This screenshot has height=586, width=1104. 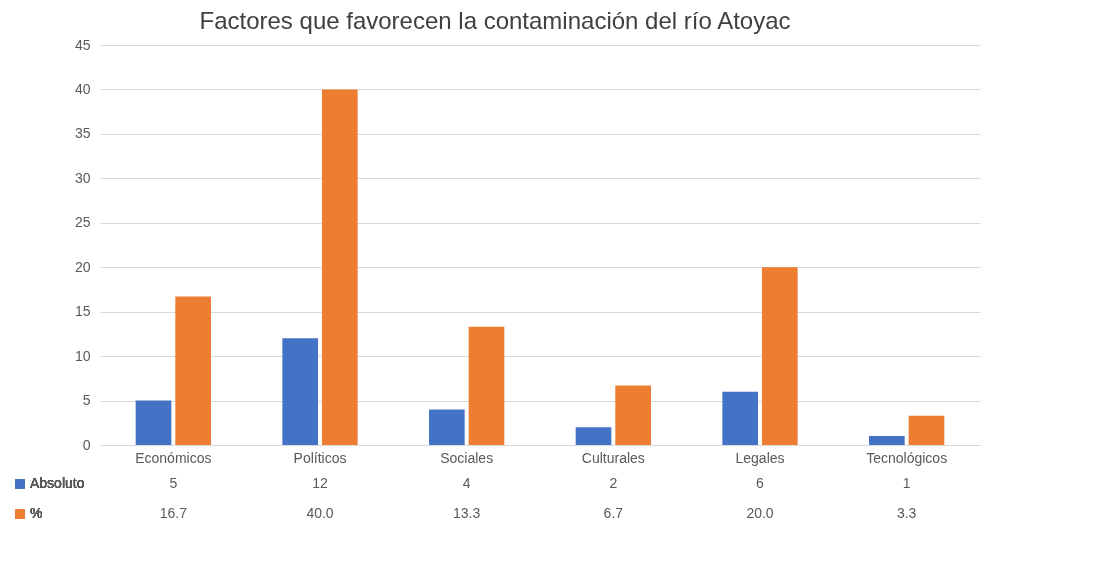 What do you see at coordinates (613, 483) in the screenshot?
I see `data-label: 2` at bounding box center [613, 483].